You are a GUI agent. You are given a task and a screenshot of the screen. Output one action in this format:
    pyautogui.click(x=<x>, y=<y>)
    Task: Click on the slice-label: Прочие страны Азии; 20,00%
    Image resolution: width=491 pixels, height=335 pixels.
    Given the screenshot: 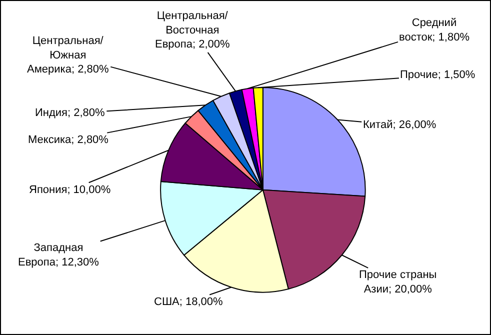 What is the action you would take?
    pyautogui.click(x=398, y=282)
    